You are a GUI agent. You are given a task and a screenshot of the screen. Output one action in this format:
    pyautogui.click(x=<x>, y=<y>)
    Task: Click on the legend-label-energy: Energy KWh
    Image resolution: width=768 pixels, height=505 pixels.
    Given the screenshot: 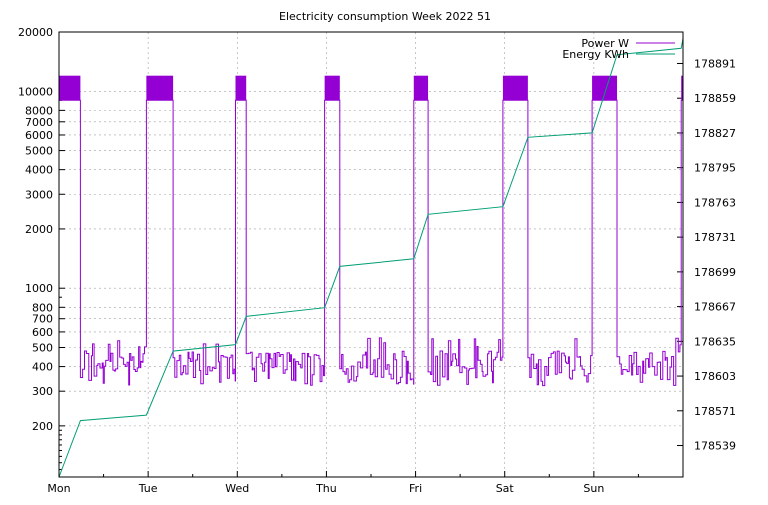 What is the action you would take?
    pyautogui.click(x=595, y=54)
    